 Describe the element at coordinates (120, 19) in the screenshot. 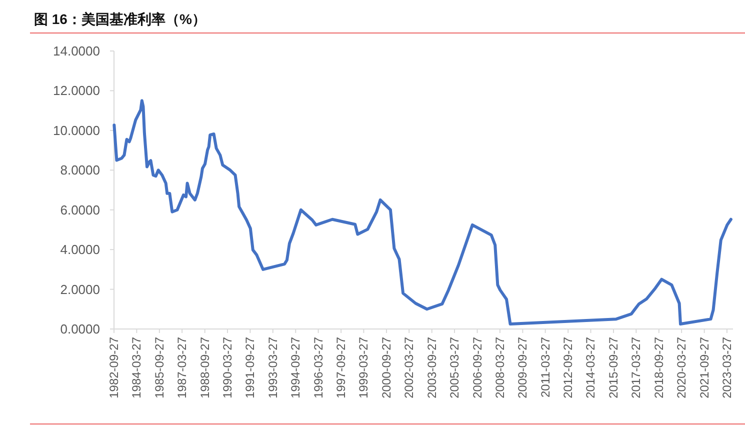

I see `chart-title: 图 16：美国基准利率（%）` at that location.